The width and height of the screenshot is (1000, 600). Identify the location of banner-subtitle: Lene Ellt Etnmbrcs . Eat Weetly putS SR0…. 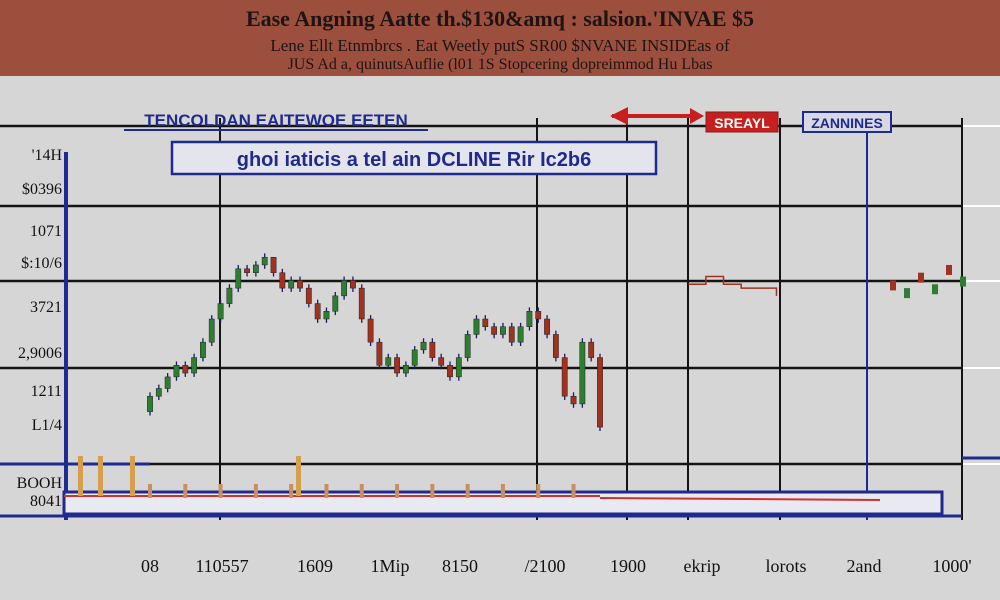
(500, 45).